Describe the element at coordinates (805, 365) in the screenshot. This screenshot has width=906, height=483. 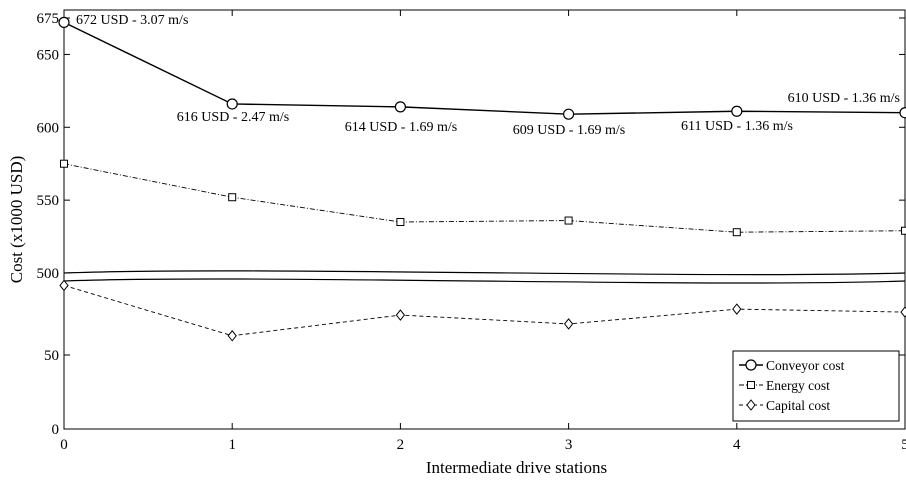
I see `legend-label-conveyor-cost: Conveyor cost` at that location.